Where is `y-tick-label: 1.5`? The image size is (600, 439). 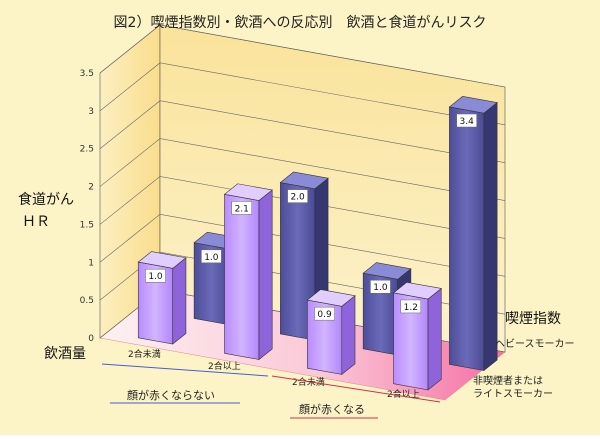
y-tick-label: 1.5 is located at coordinates (87, 225).